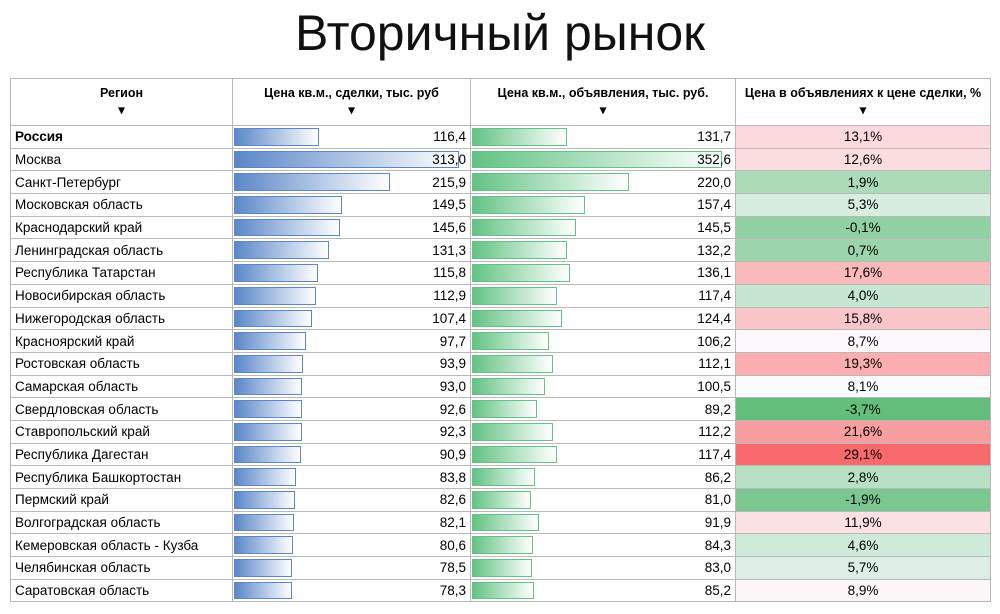 This screenshot has height=614, width=1000. I want to click on cell-text: 145,6, so click(449, 228).